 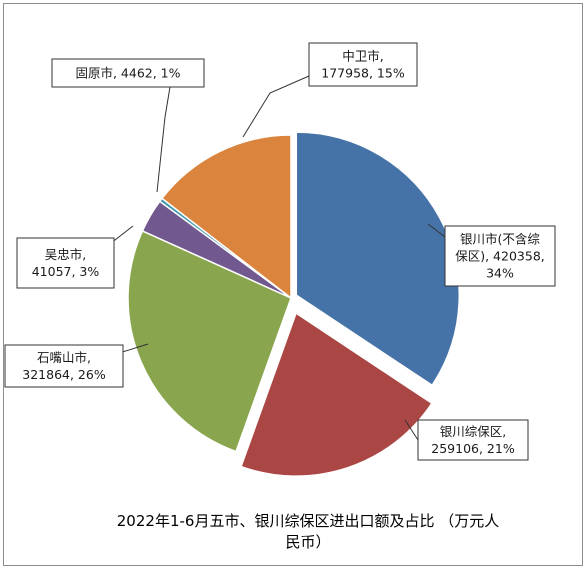 What do you see at coordinates (500, 239) in the screenshot?
I see `slice-label-text-1: 银川市(不含综` at bounding box center [500, 239].